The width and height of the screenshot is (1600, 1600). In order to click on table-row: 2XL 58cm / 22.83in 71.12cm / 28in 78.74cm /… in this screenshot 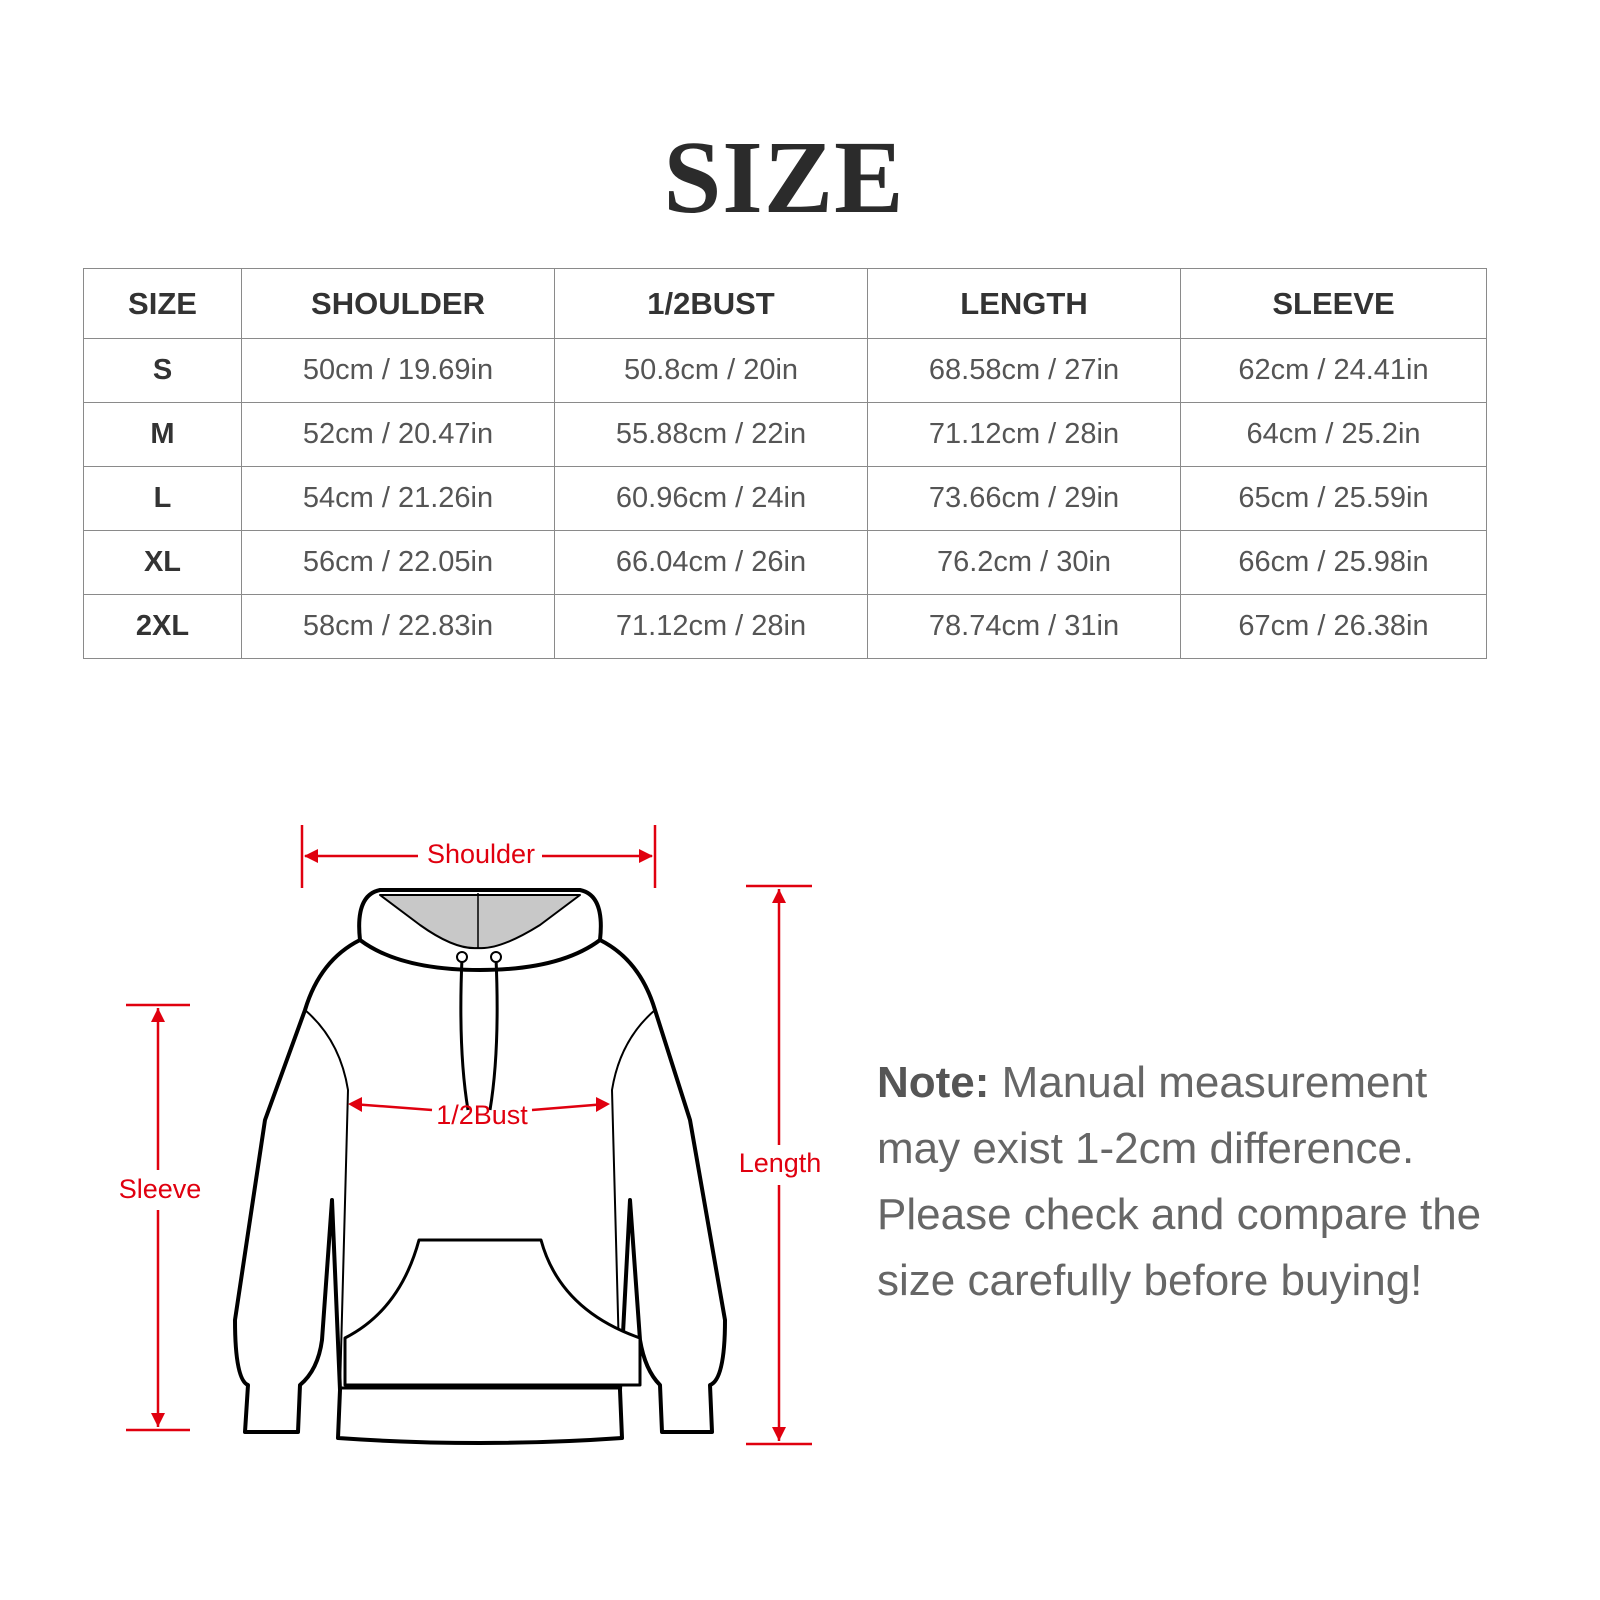, I will do `click(785, 626)`.